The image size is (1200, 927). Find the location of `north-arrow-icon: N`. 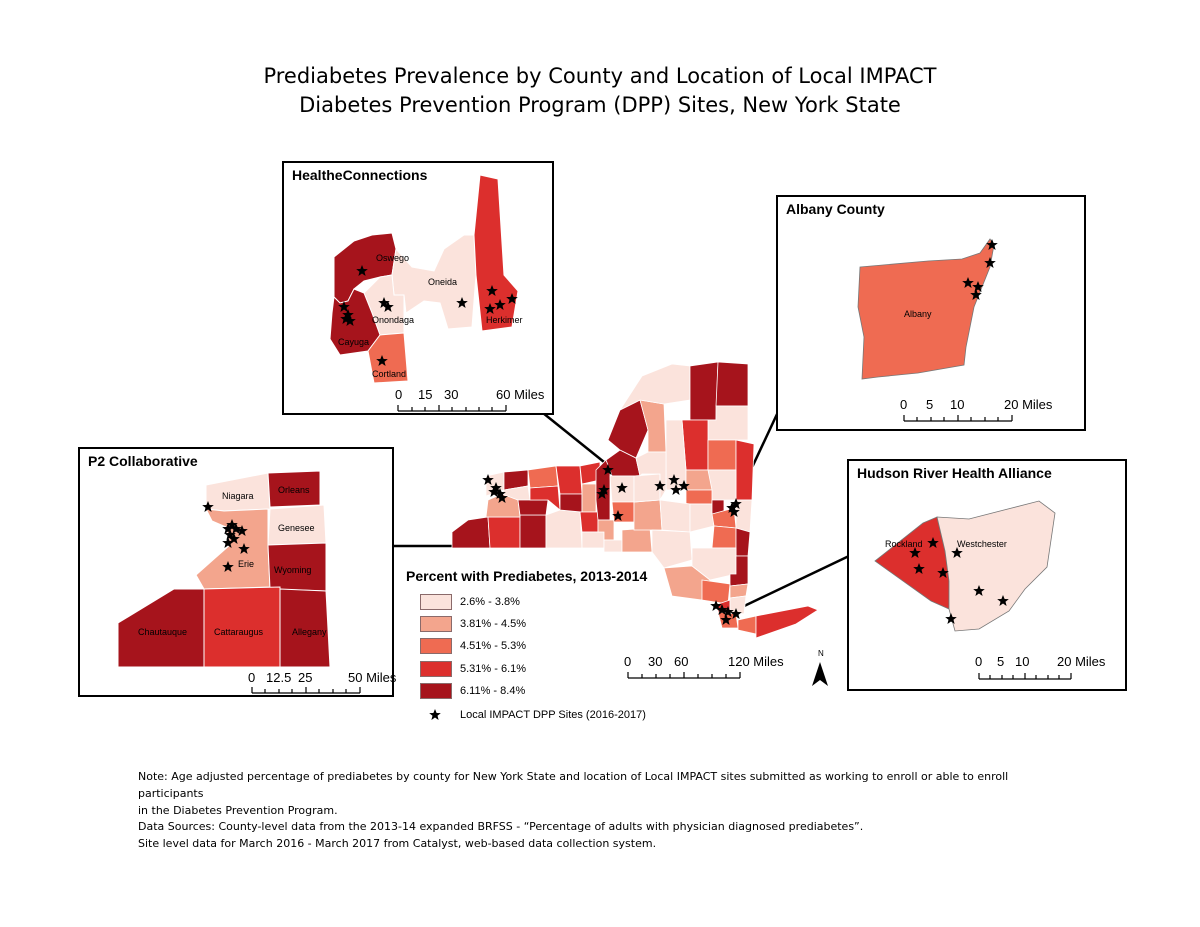

north-arrow-icon: N is located at coordinates (820, 667).